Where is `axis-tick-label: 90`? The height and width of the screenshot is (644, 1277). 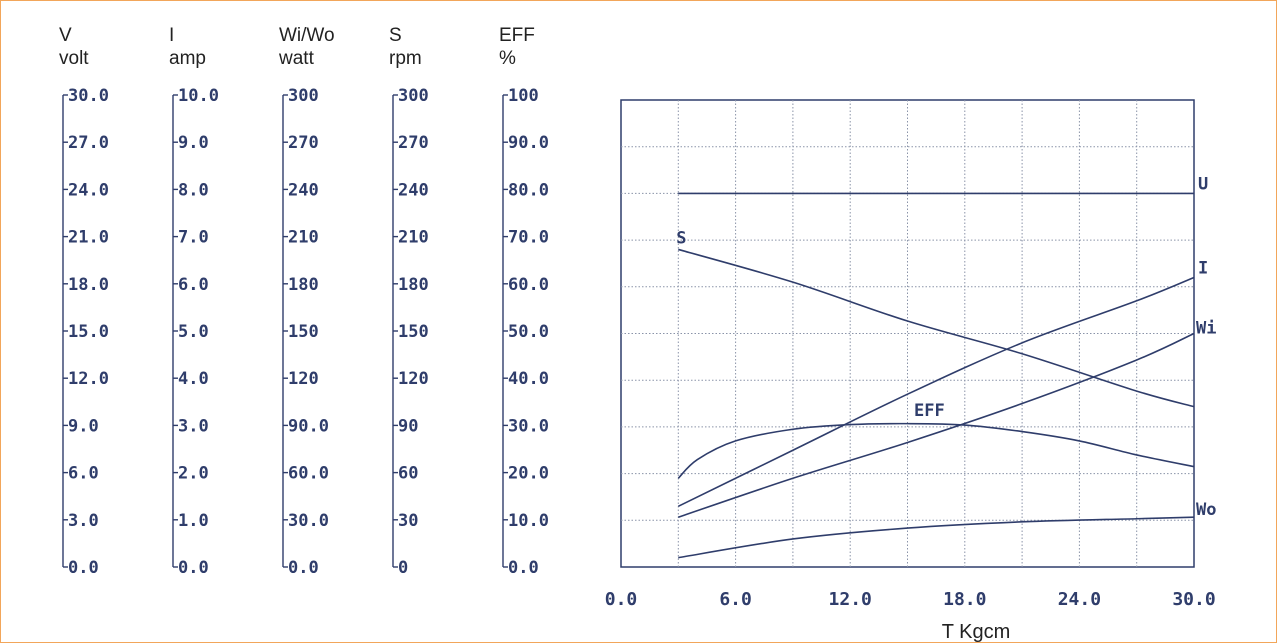
axis-tick-label: 90 is located at coordinates (408, 426).